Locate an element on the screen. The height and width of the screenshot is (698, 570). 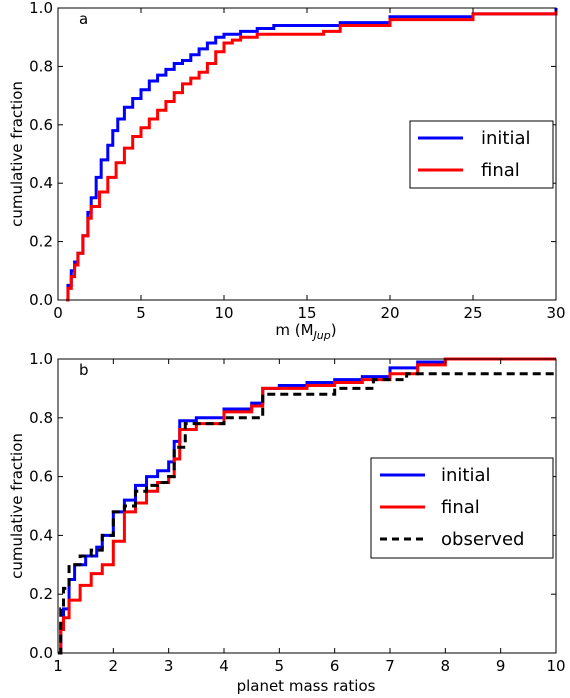
panel-b-ylabel: cumulative fraction is located at coordinates (17, 506).